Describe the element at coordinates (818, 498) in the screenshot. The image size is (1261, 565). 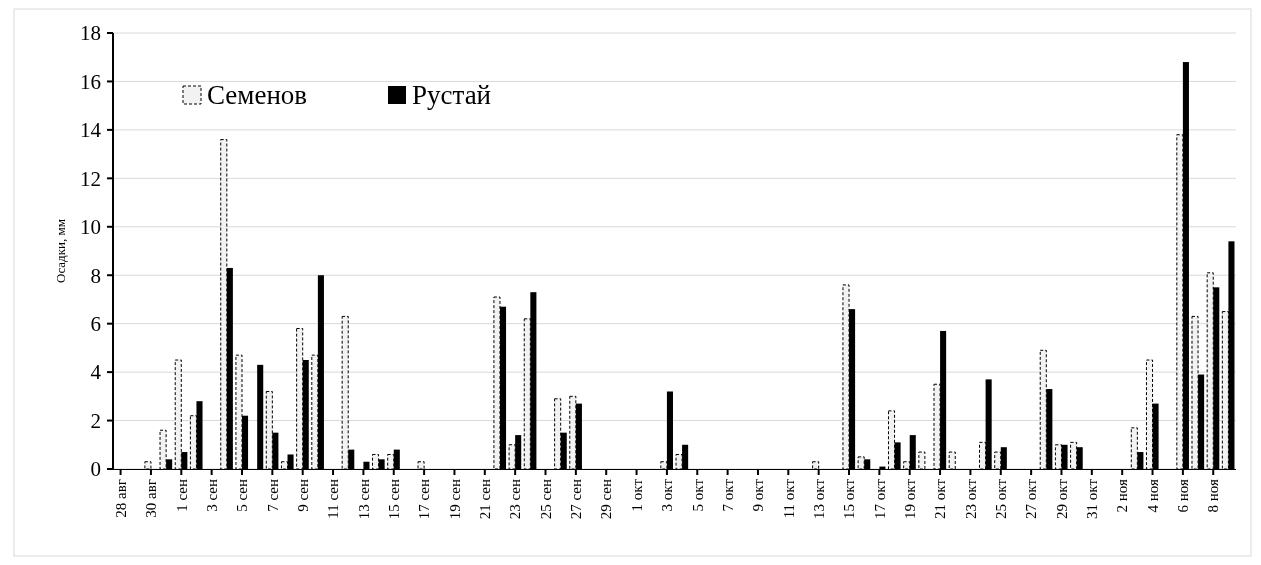
I see `x-tick-label: 13 окт` at that location.